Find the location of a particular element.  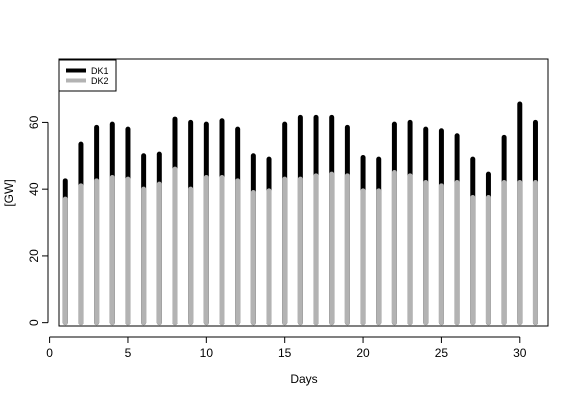

legend-label-dk2: DK2 is located at coordinates (100, 81).